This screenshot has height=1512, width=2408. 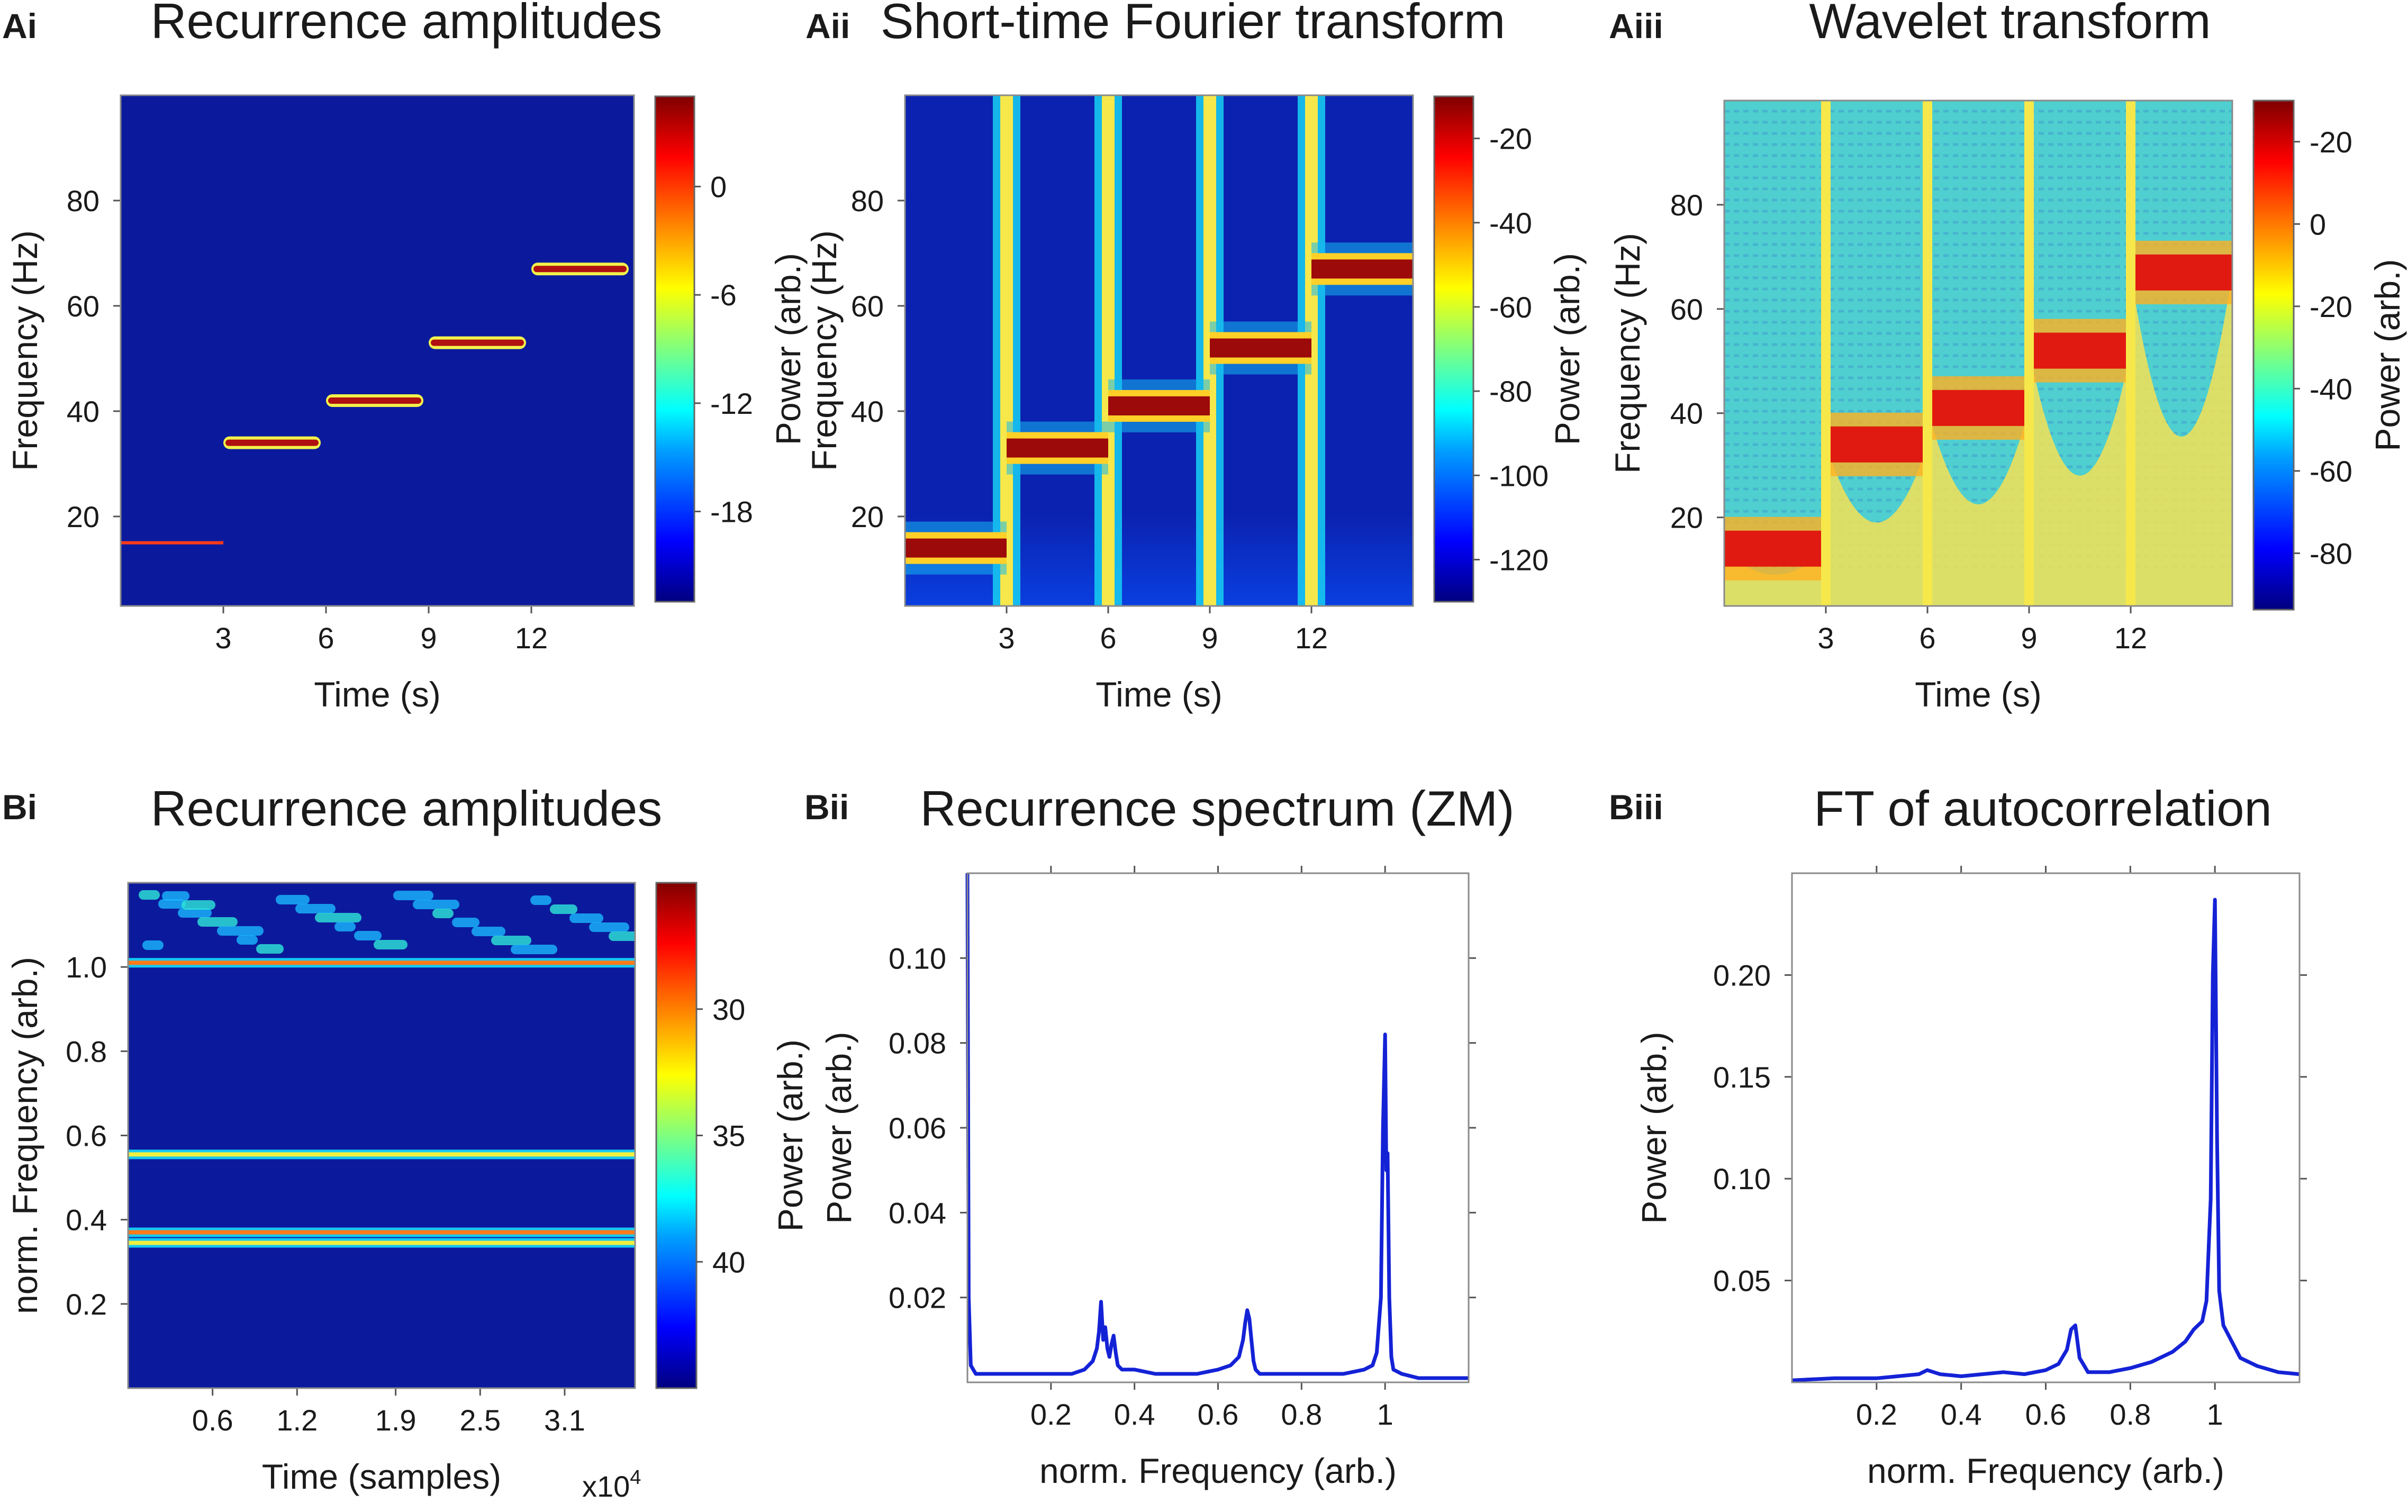 What do you see at coordinates (1877, 1415) in the screenshot?
I see `x-tick-label: 0.2` at bounding box center [1877, 1415].